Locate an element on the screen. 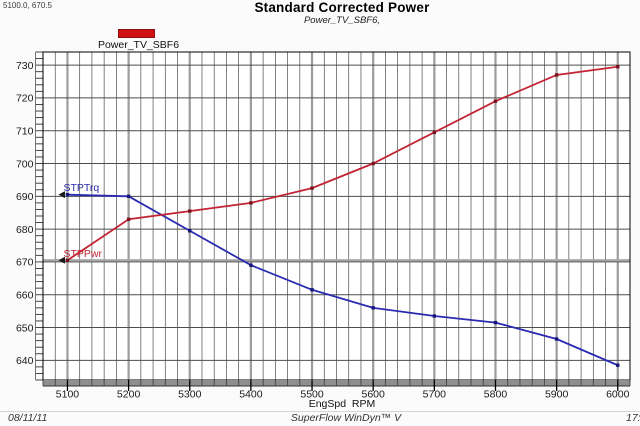 This screenshot has height=426, width=640. y-tick-label: 650 is located at coordinates (25, 328).